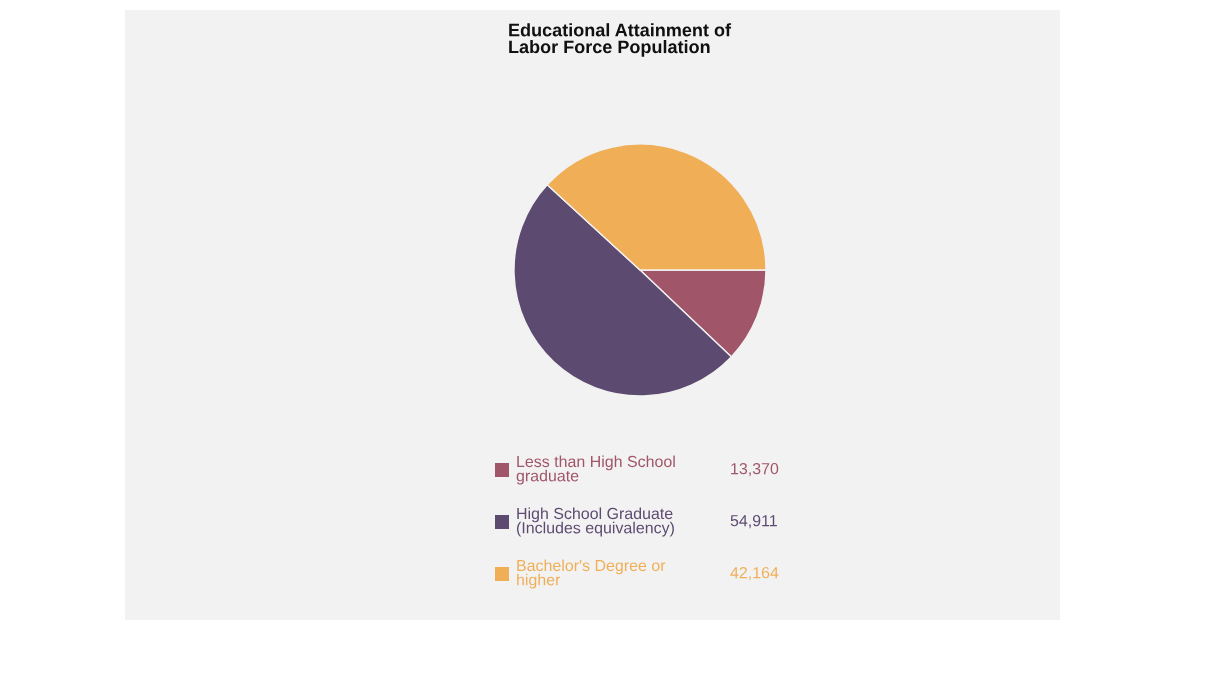 The image size is (1206, 681). Describe the element at coordinates (595, 522) in the screenshot. I see `legend-label: High School Graduate (Includes equivalency)` at that location.